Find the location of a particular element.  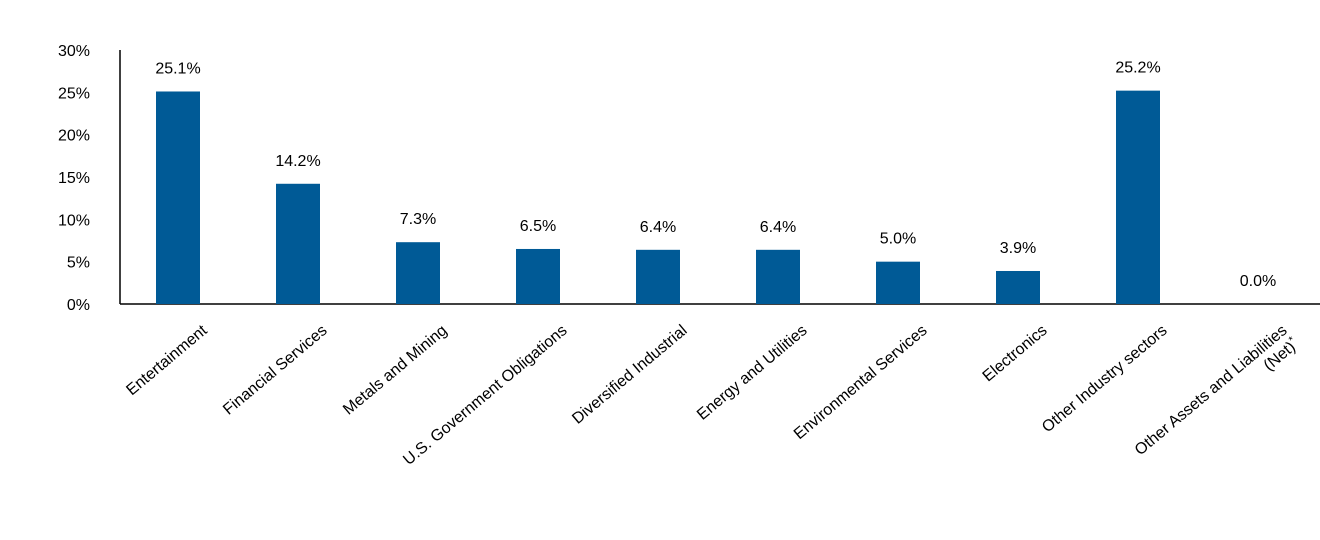

y-tick-label: 25% is located at coordinates (74, 93).